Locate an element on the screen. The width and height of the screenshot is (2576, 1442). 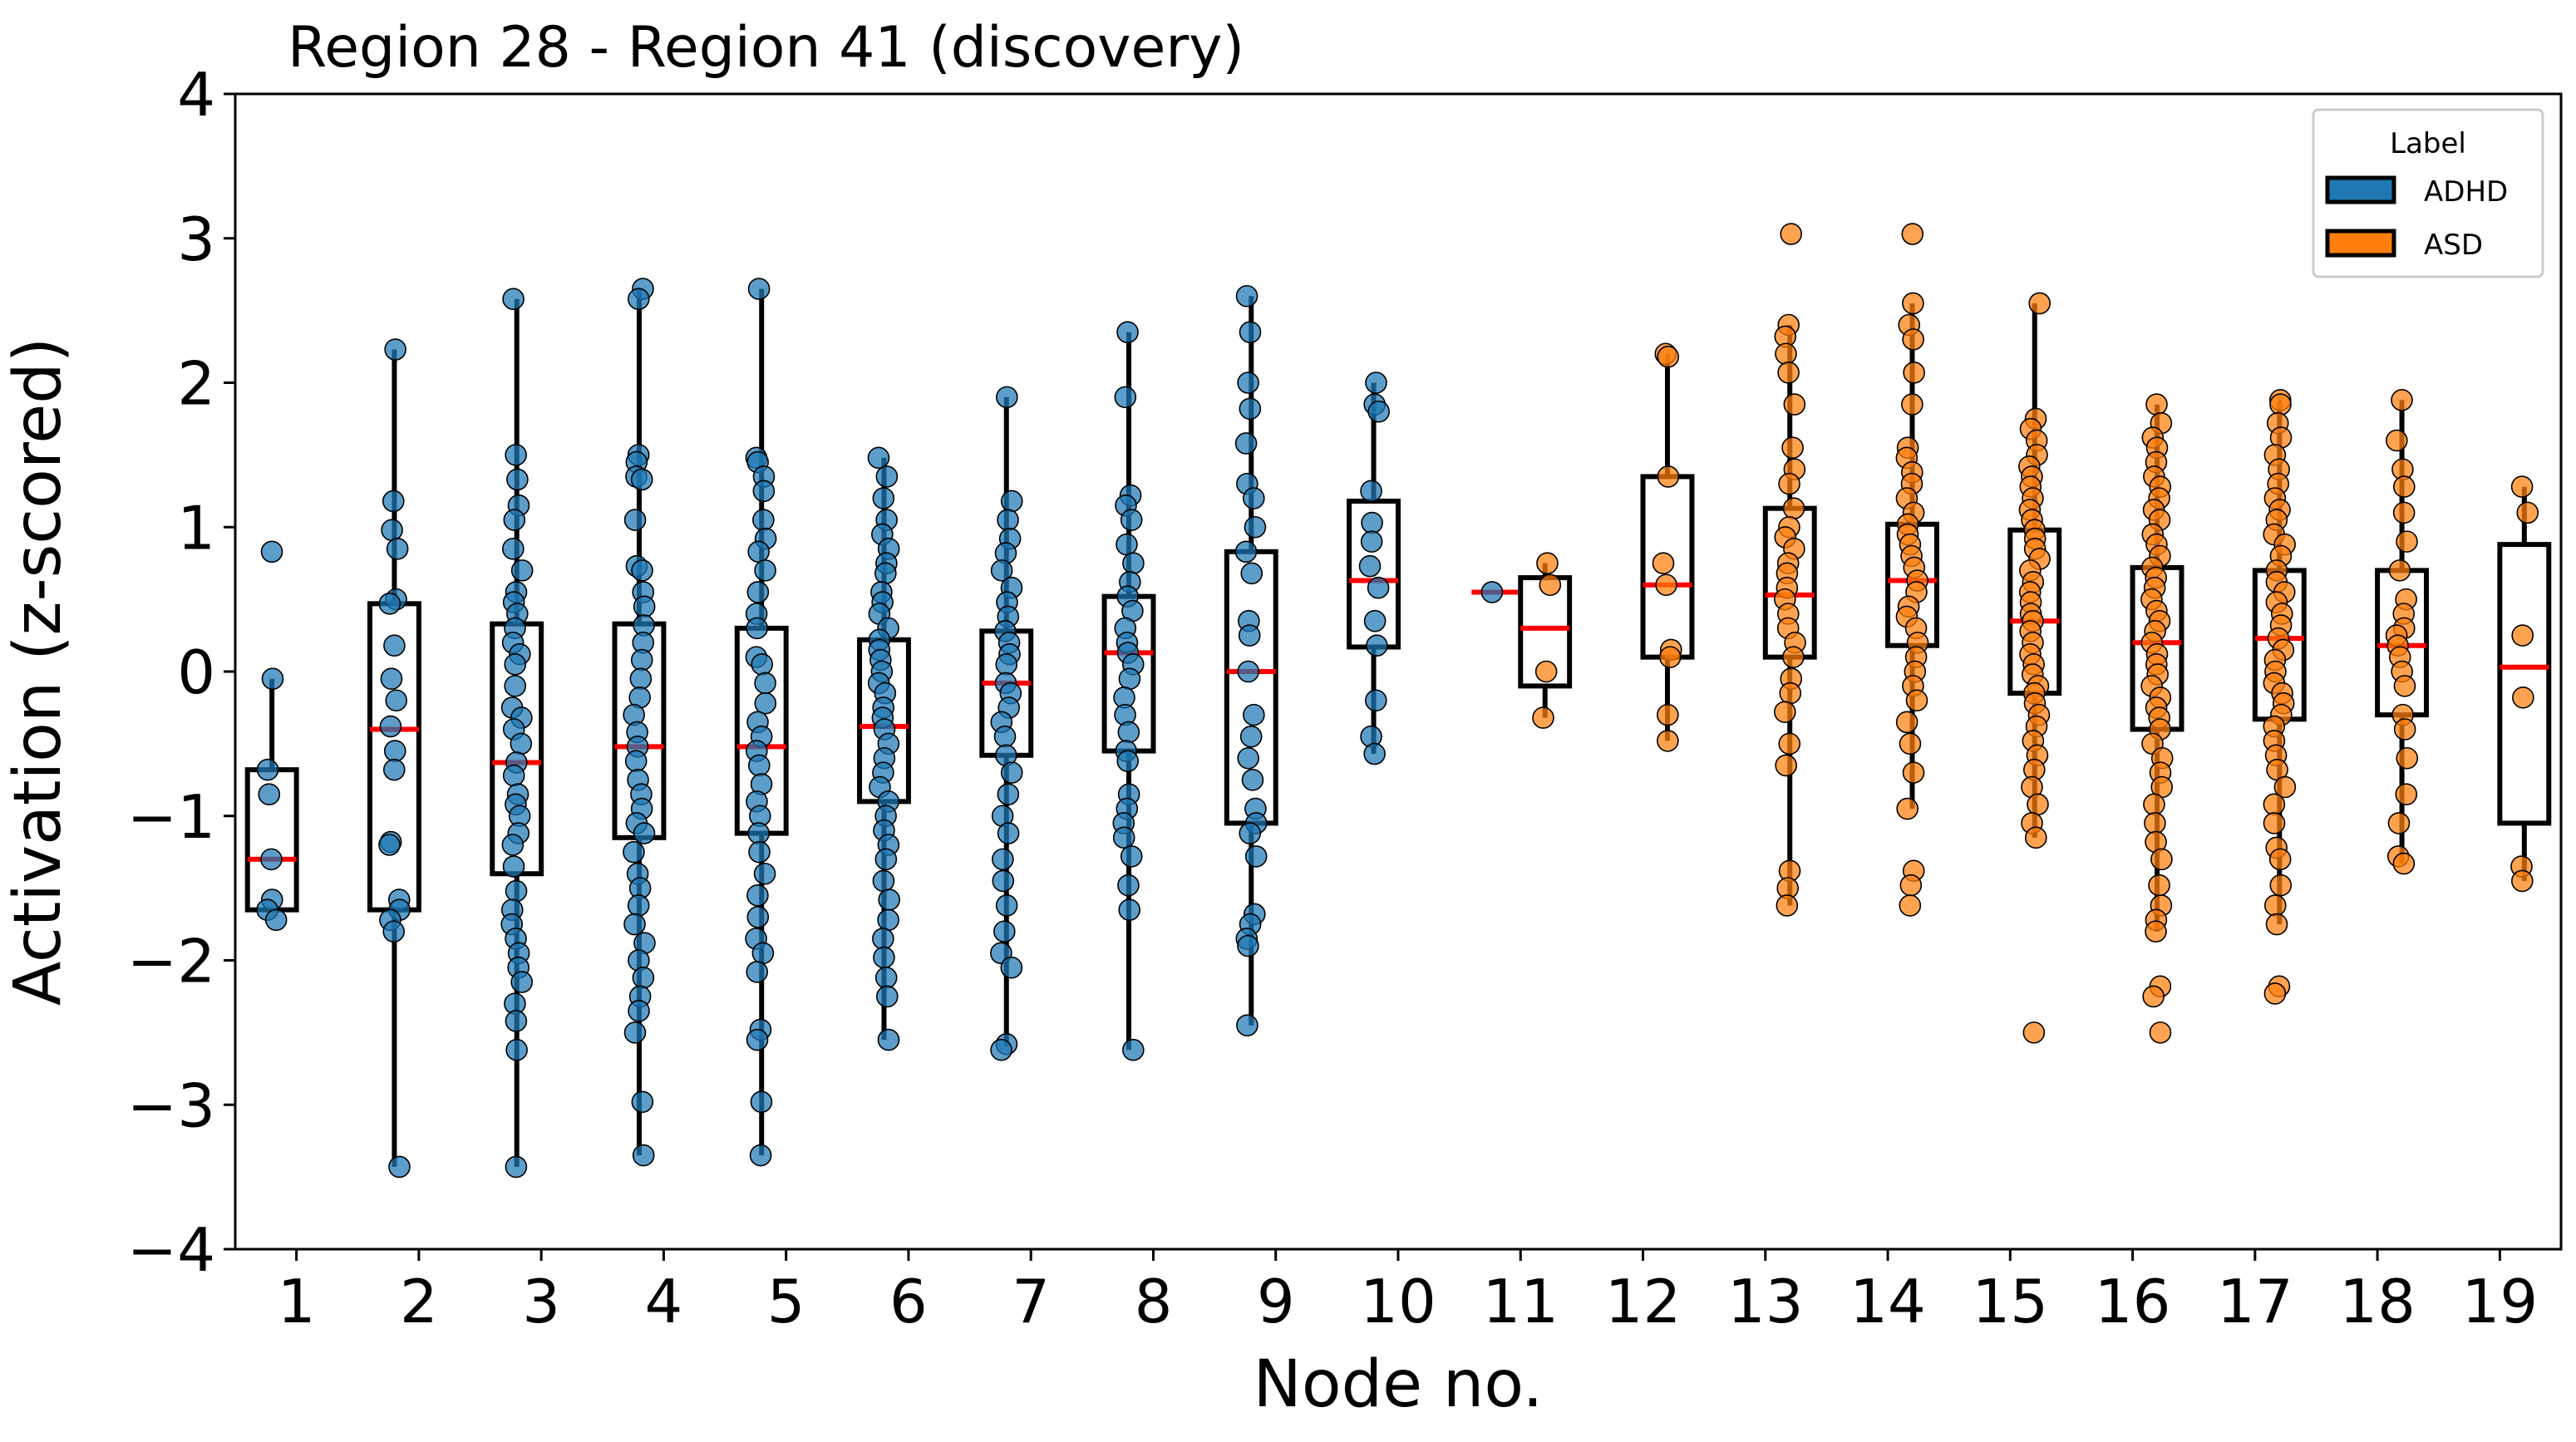
legend-label-asd: ASD is located at coordinates (2453, 245).